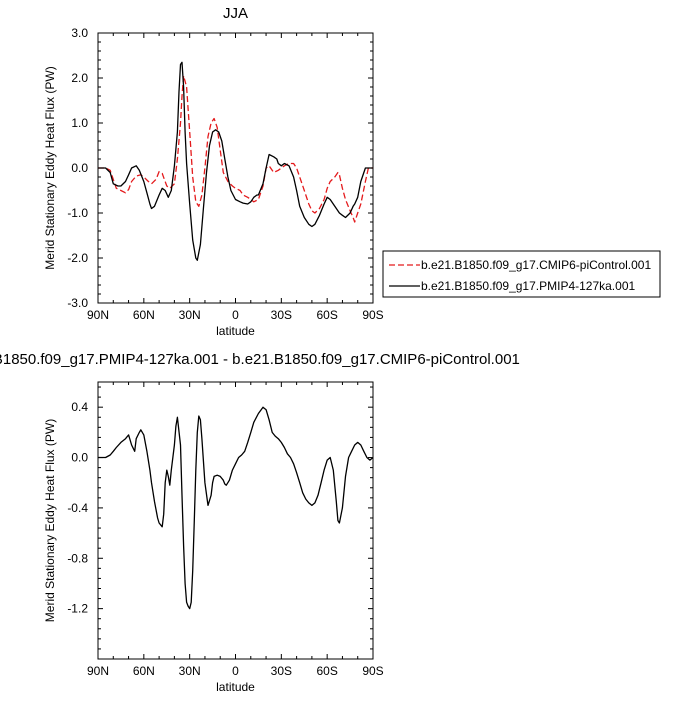 Image resolution: width=700 pixels, height=705 pixels. I want to click on y-tick-label: -3.0, so click(77, 303).